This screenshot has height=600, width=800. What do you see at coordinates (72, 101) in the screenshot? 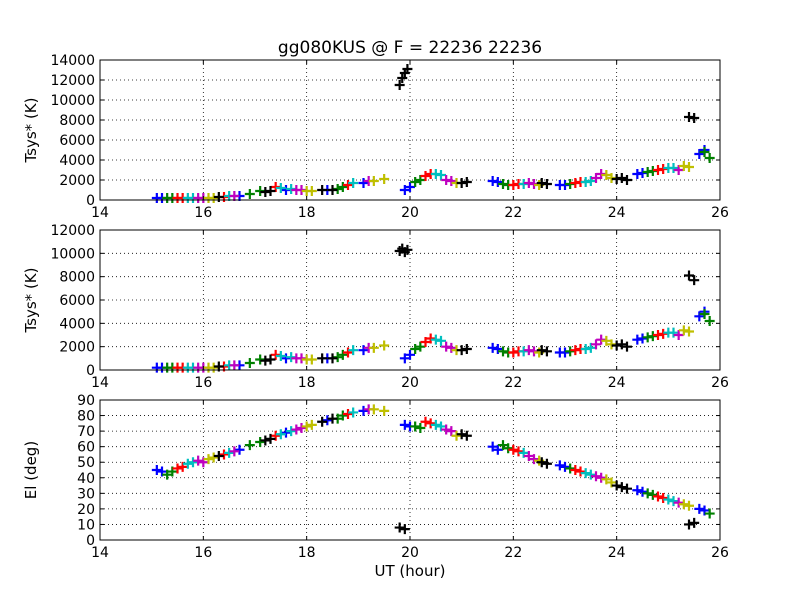
I see `y-tick-label: 10000` at bounding box center [72, 101].